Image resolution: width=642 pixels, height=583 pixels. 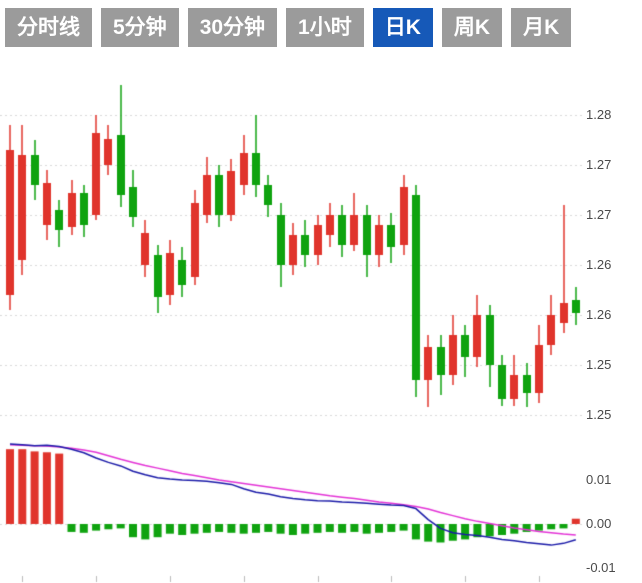 I want to click on tab-30min: 30分钟, so click(x=232, y=27).